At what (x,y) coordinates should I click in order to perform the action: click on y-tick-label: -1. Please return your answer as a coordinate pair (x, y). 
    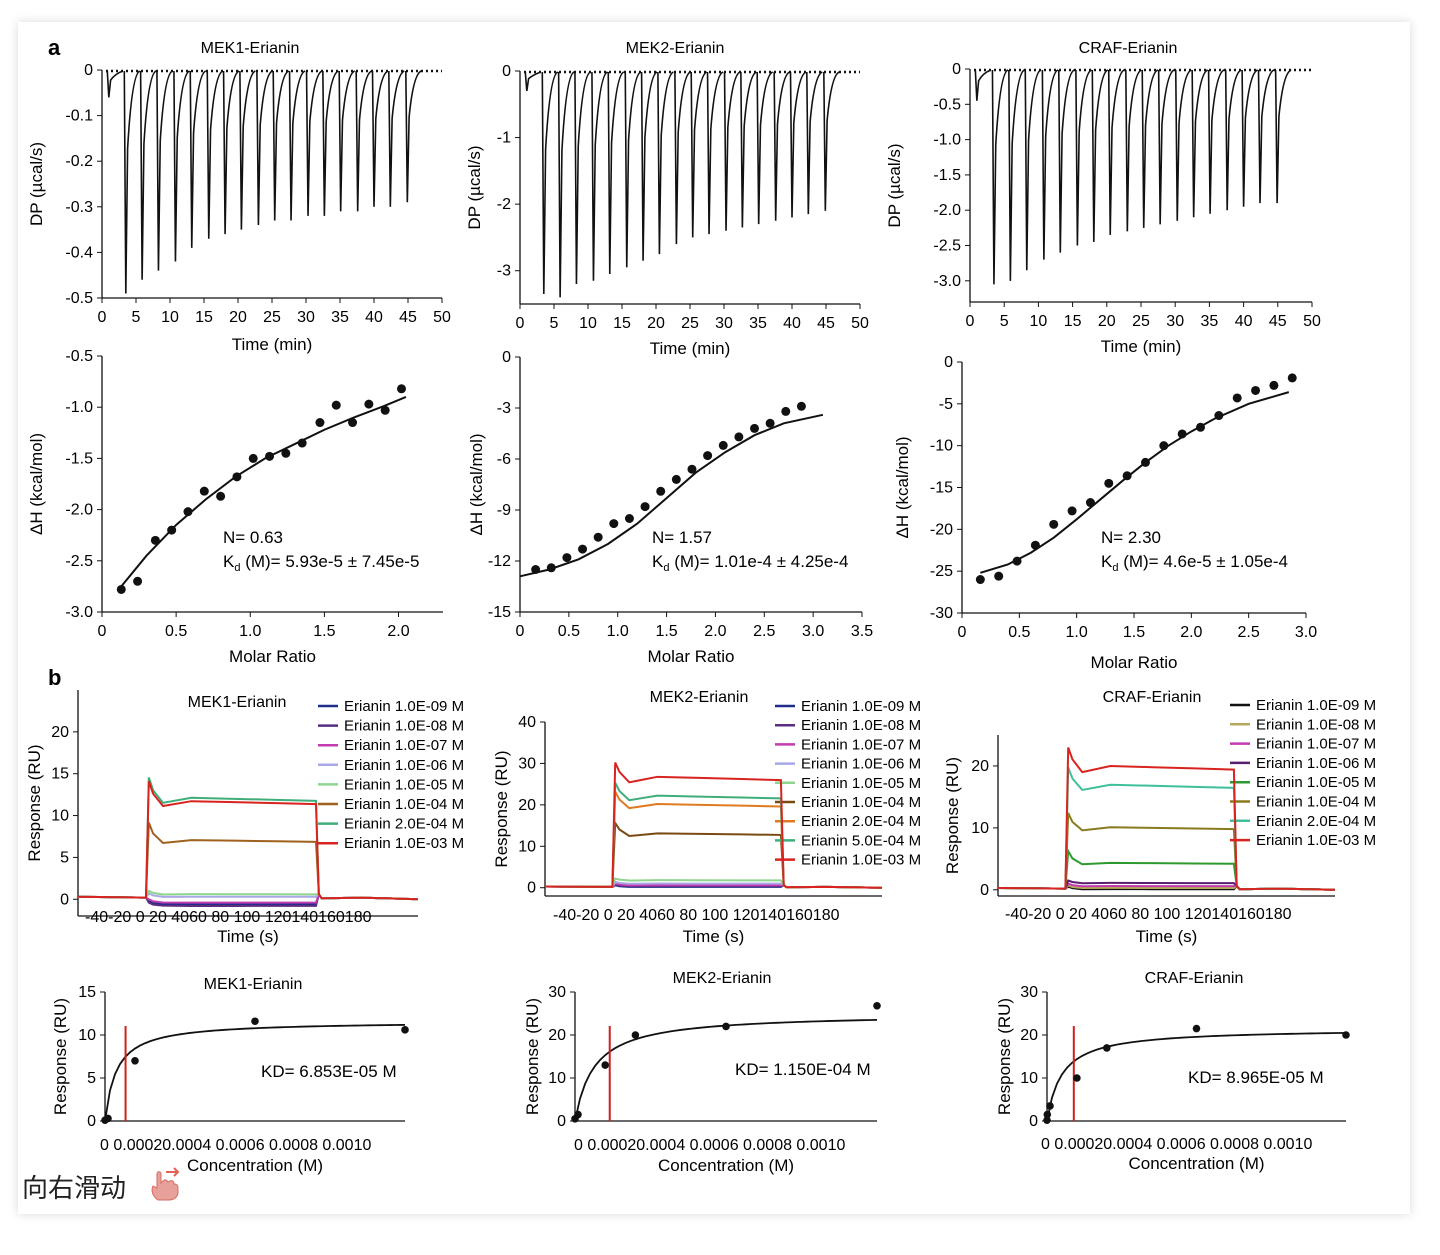
    Looking at the image, I should click on (504, 138).